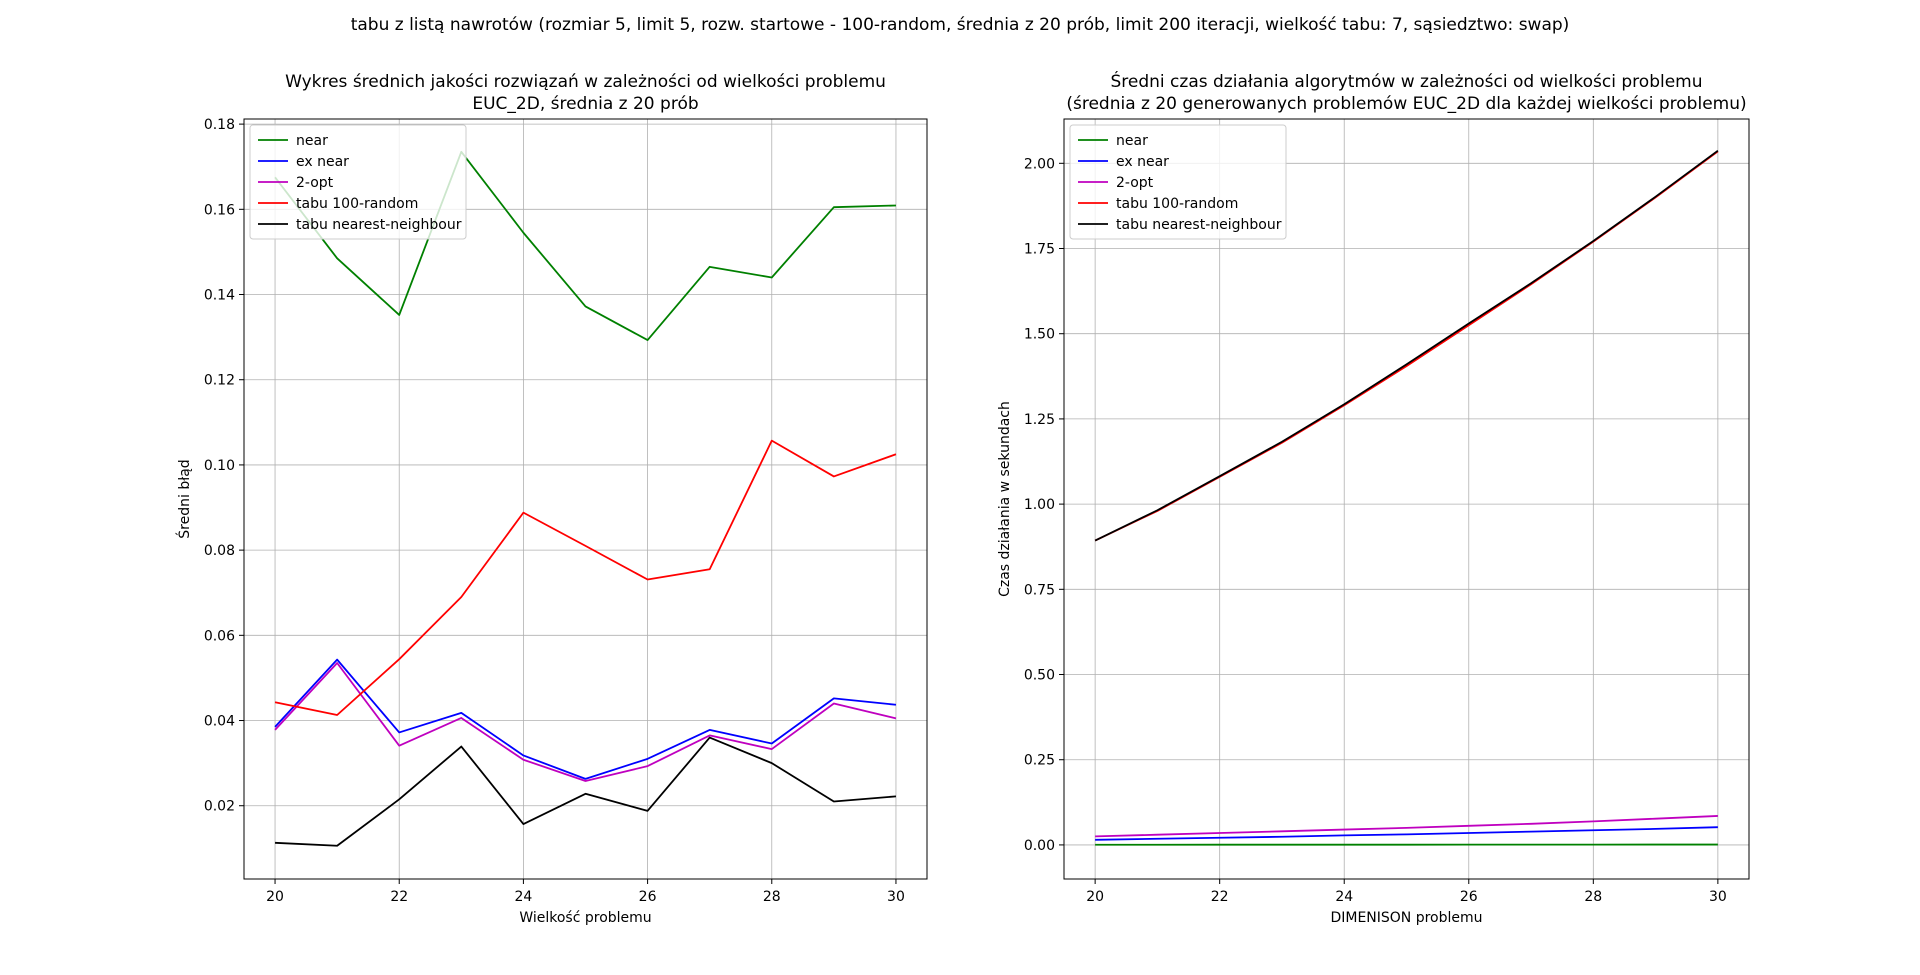 The image size is (1920, 975). I want to click on y-tick-label: 0.18, so click(219, 125).